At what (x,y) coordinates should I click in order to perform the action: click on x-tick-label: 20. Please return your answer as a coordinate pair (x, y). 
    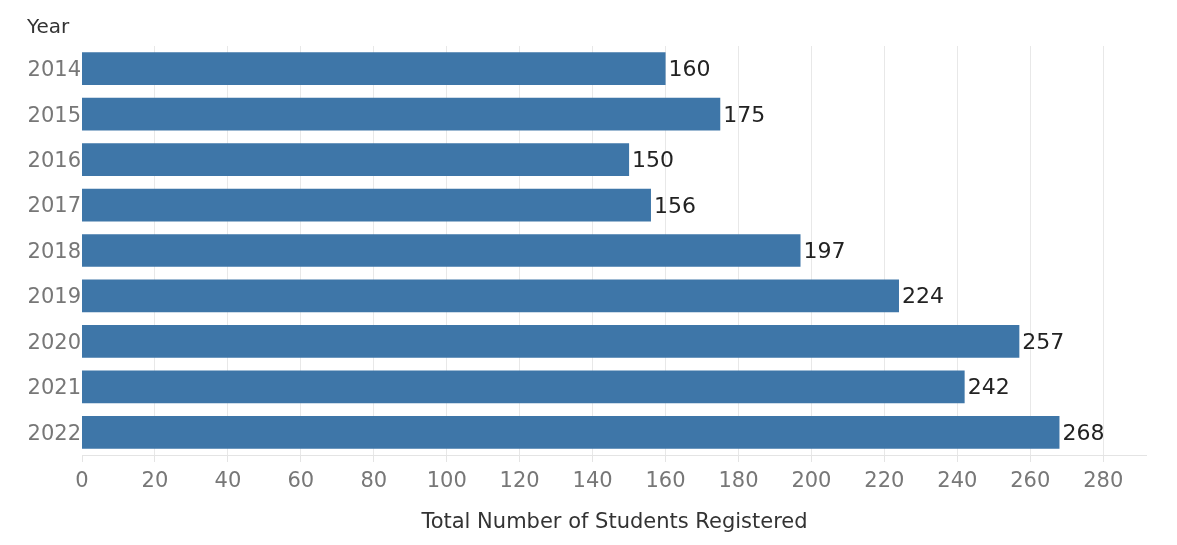
    Looking at the image, I should click on (155, 480).